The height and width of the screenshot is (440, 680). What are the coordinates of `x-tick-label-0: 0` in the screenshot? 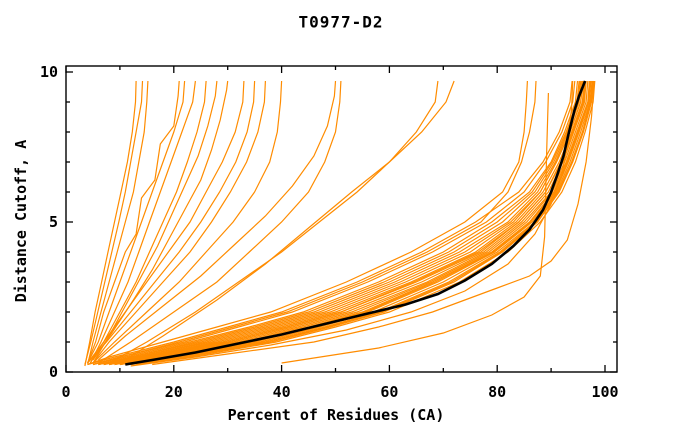 It's located at (65, 392).